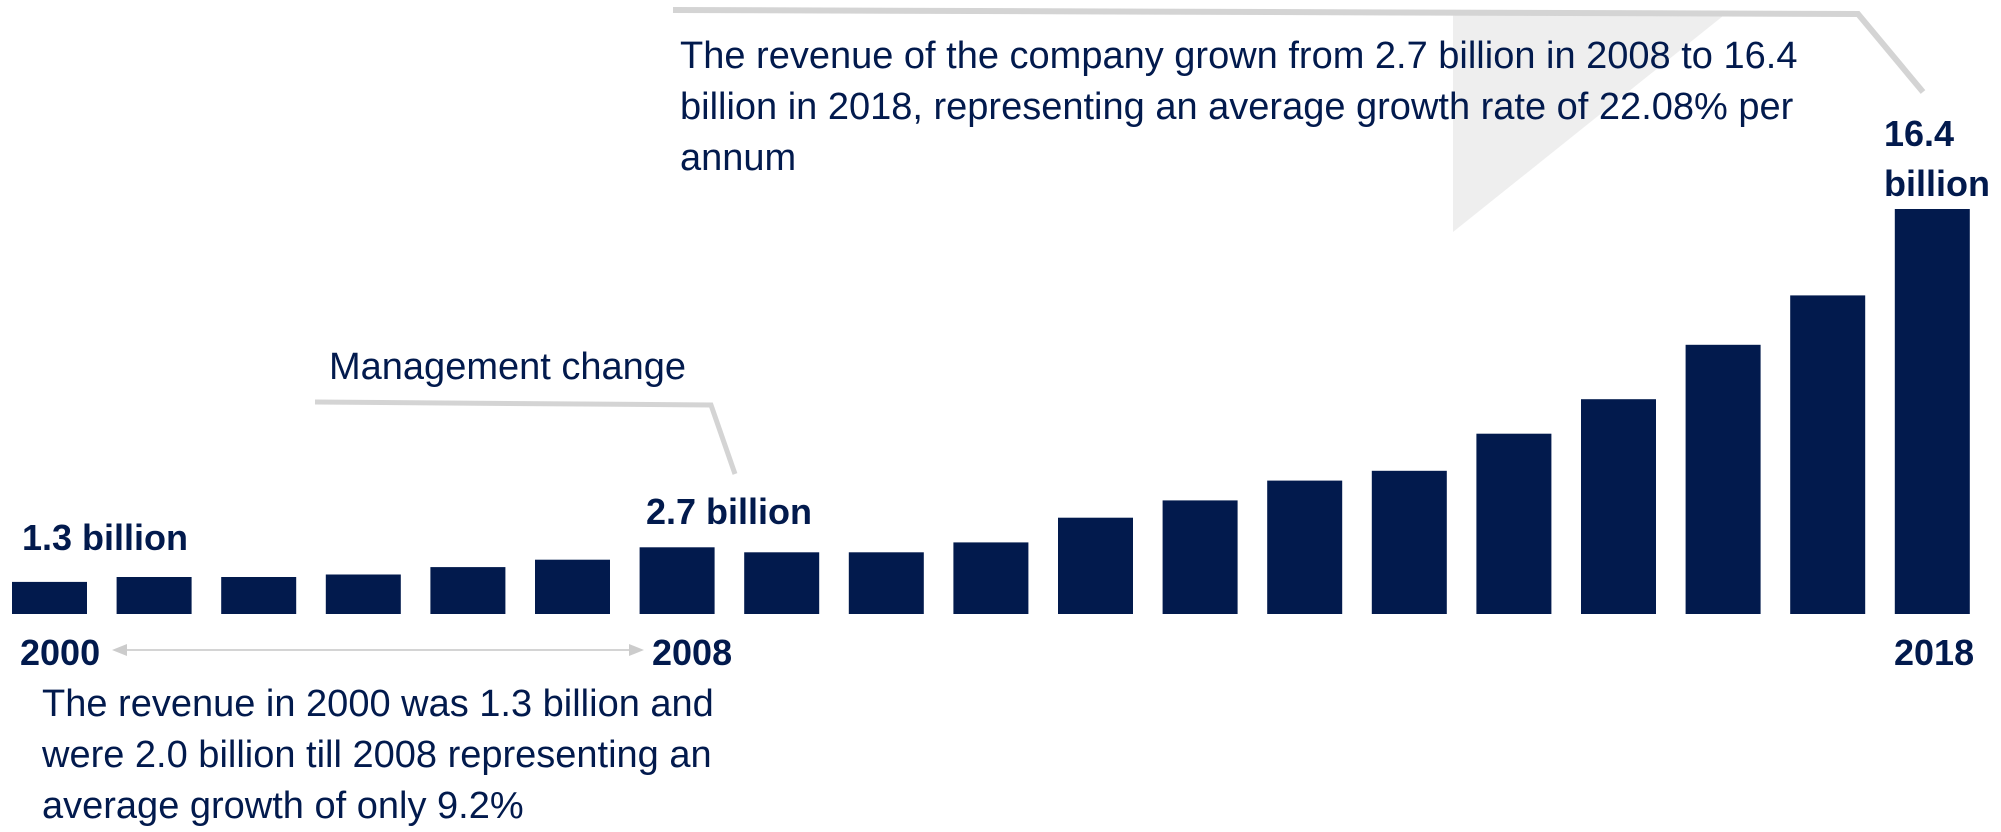 The width and height of the screenshot is (2001, 832). What do you see at coordinates (259, 595) in the screenshot?
I see `bar-2002` at bounding box center [259, 595].